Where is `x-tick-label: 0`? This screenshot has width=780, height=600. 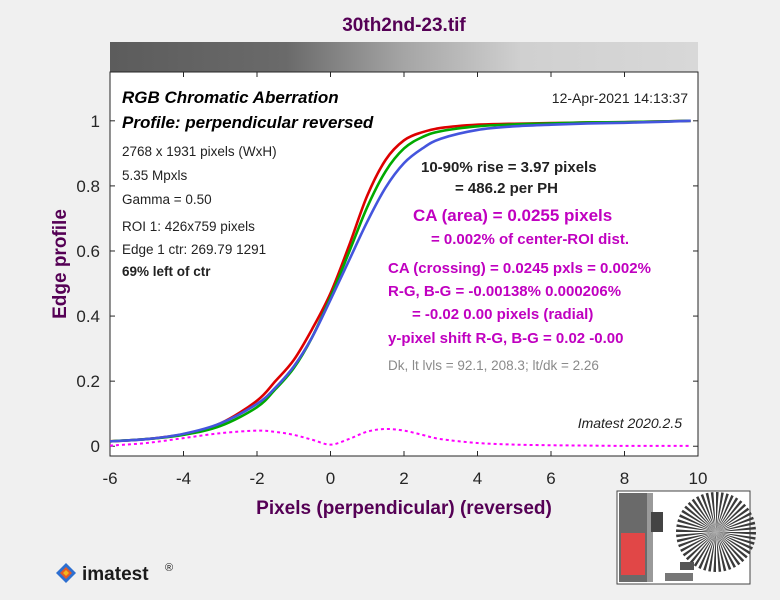
x-tick-label: 0 is located at coordinates (330, 478).